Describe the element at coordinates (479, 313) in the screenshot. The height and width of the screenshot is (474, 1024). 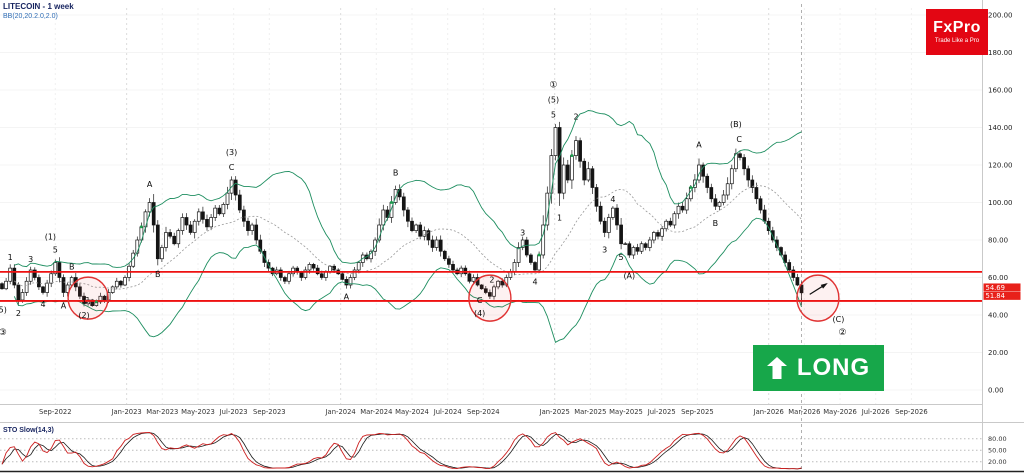
I see `svg-text: (4)` at that location.